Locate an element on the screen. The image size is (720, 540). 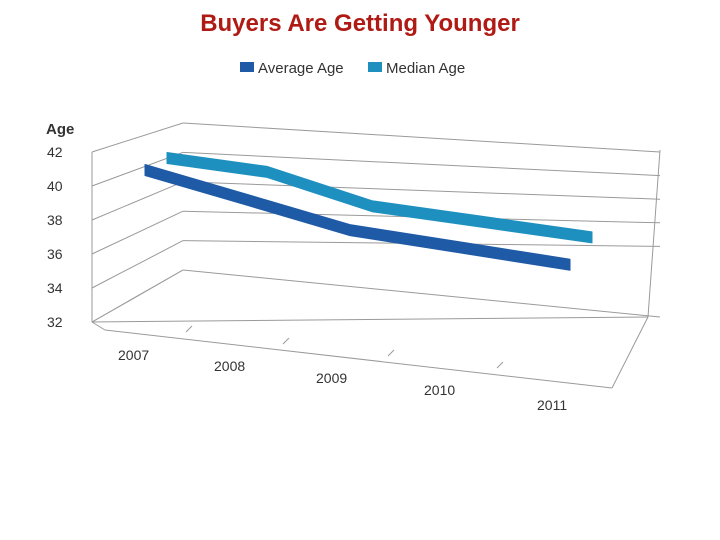
floor-back-edge is located at coordinates (370, 319).